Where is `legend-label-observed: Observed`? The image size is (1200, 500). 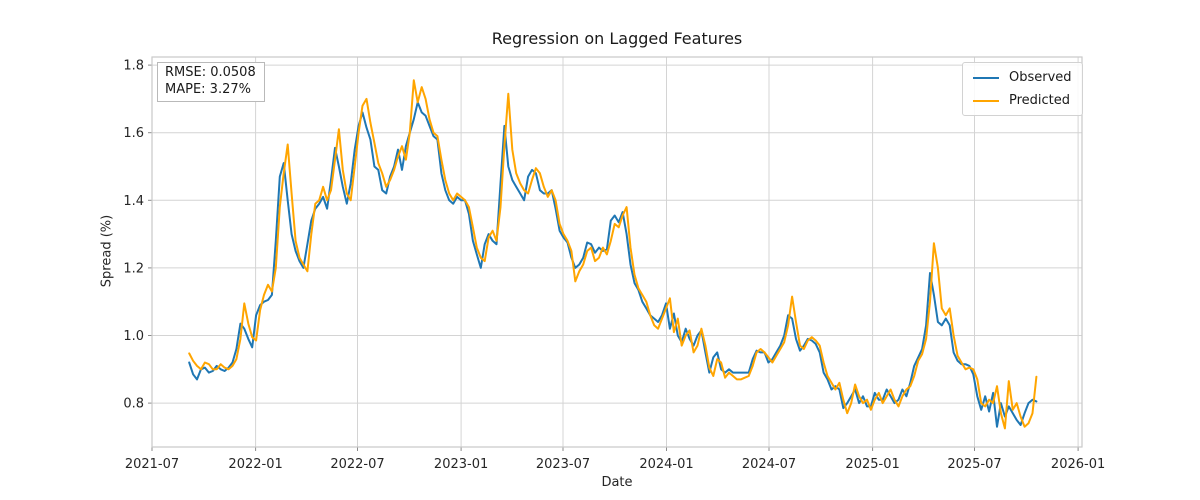
legend-label-observed: Observed is located at coordinates (1040, 77).